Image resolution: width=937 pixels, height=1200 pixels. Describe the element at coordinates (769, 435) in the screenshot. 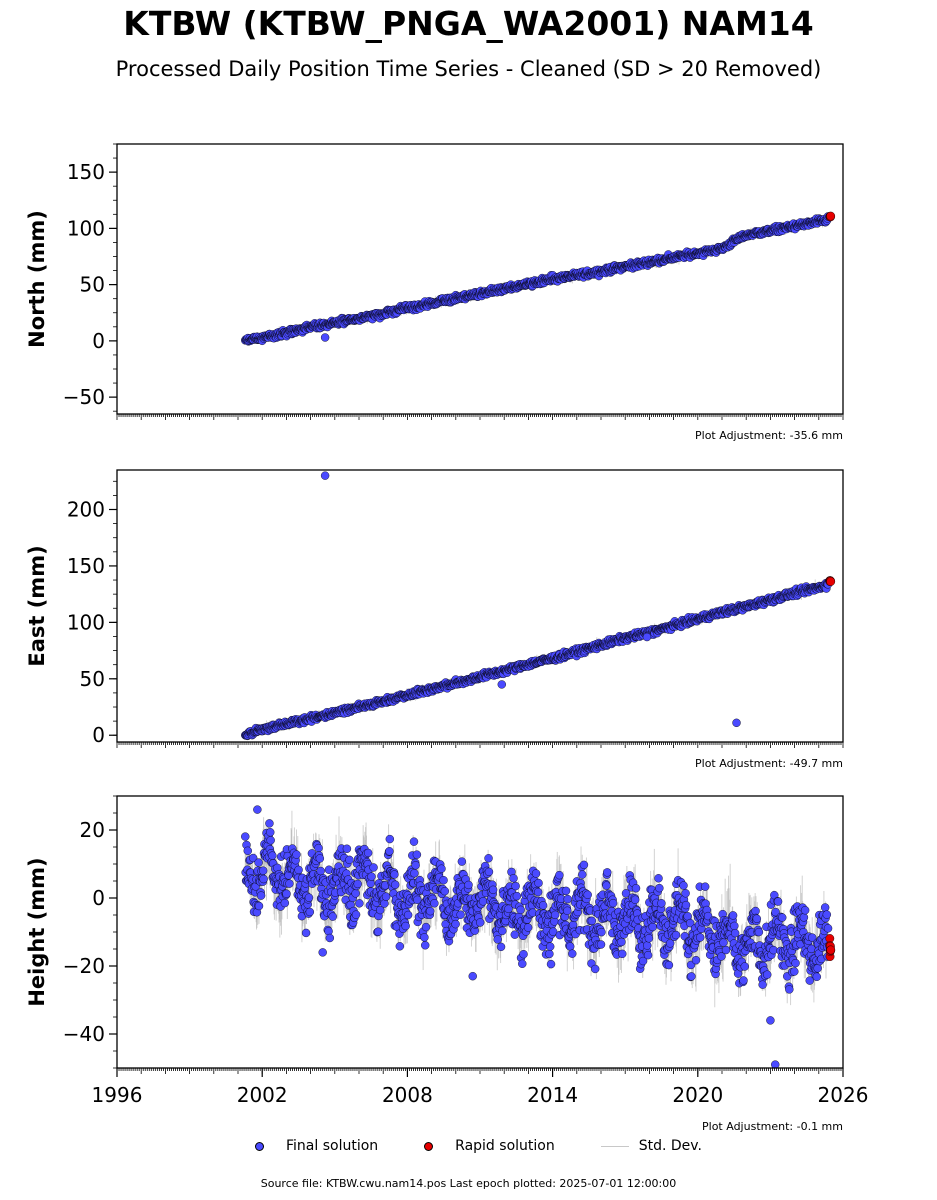

I see `plot-adjustment-label: Plot Adjustment: -35.6 mm` at that location.